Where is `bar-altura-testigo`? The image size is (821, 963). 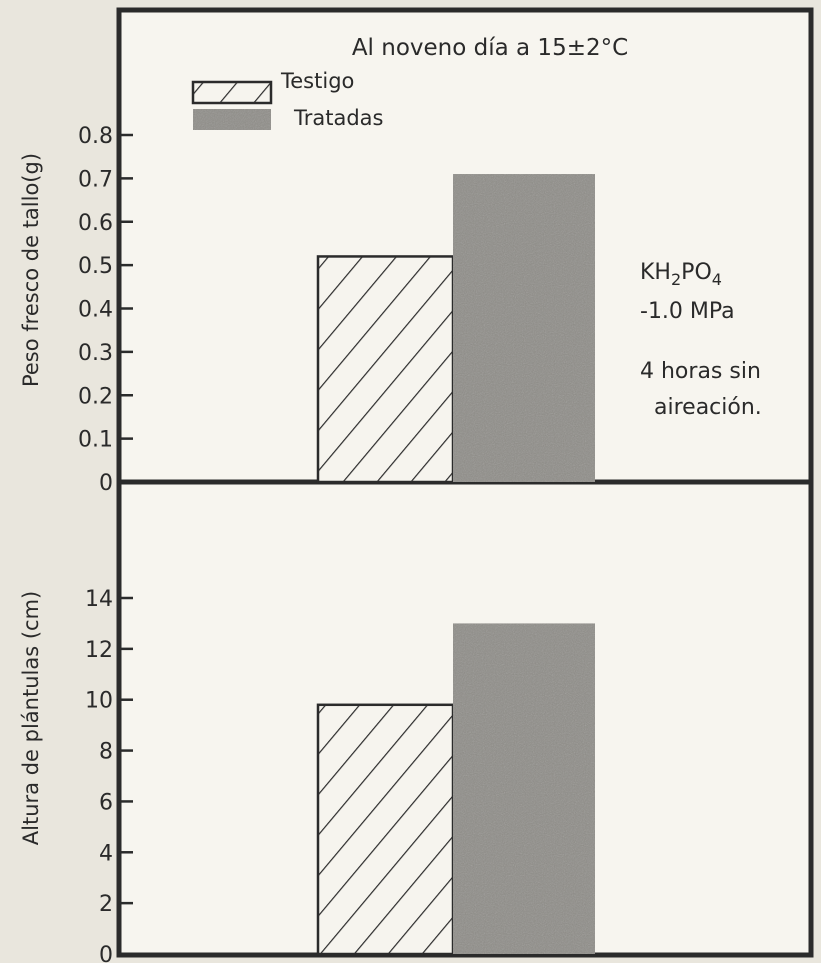 bar-altura-testigo is located at coordinates (385, 829).